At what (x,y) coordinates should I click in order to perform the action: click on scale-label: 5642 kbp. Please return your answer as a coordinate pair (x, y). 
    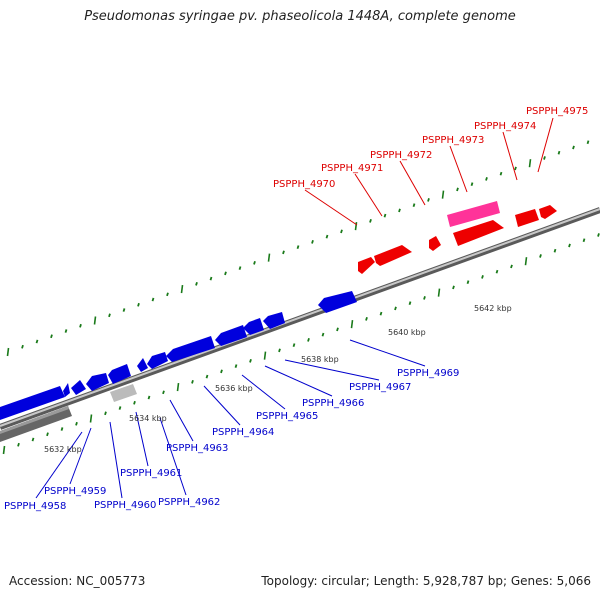
    Looking at the image, I should click on (493, 308).